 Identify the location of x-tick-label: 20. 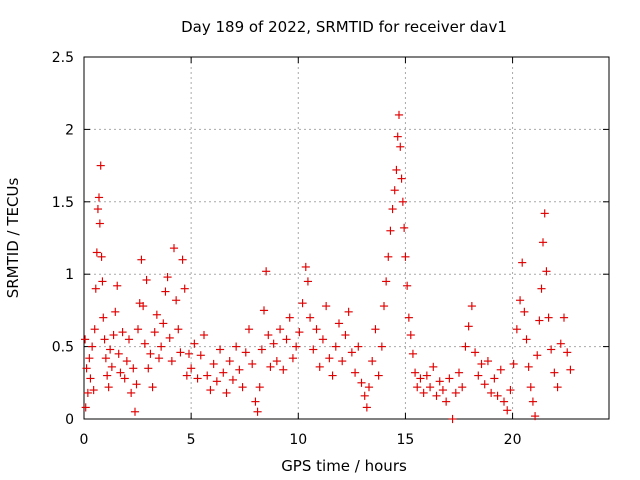
(513, 440).